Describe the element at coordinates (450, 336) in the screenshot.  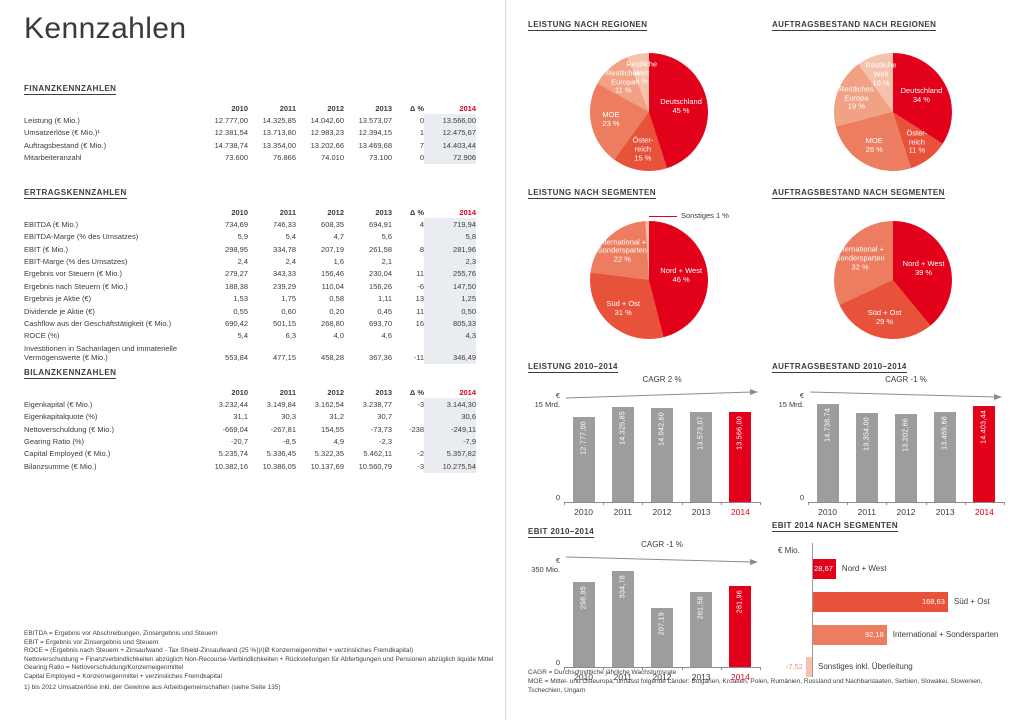
I see `table-cell: 4,3` at that location.